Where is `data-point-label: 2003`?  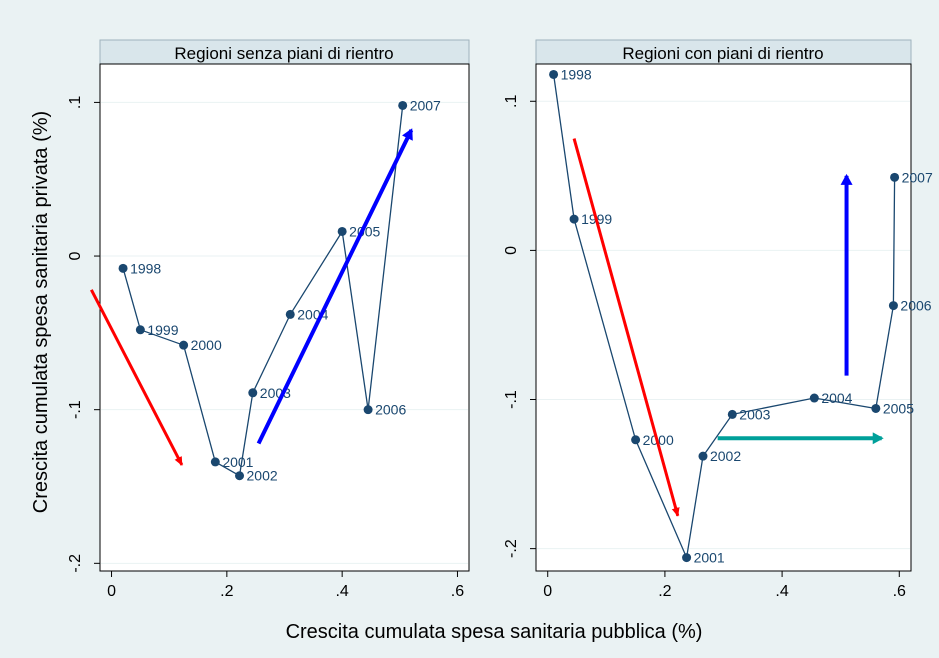
data-point-label: 2003 is located at coordinates (754, 414).